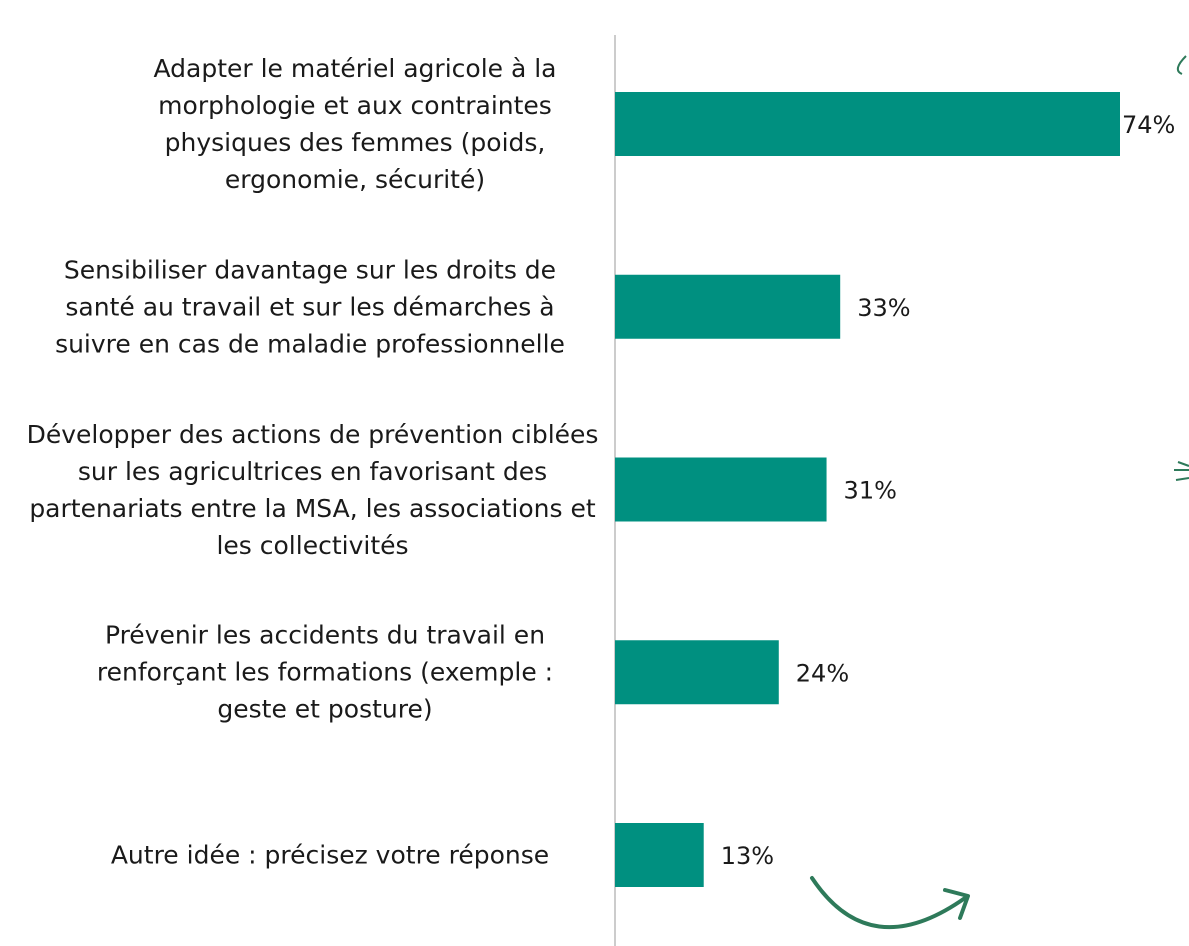 This screenshot has width=1189, height=946. What do you see at coordinates (330, 855) in the screenshot?
I see `category-label: Autre idée : précisez votre réponse` at bounding box center [330, 855].